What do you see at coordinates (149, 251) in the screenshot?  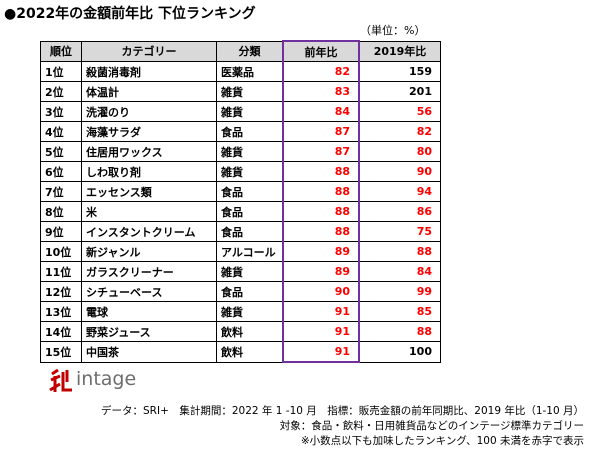 I see `table-cell: 新ジャンル` at bounding box center [149, 251].